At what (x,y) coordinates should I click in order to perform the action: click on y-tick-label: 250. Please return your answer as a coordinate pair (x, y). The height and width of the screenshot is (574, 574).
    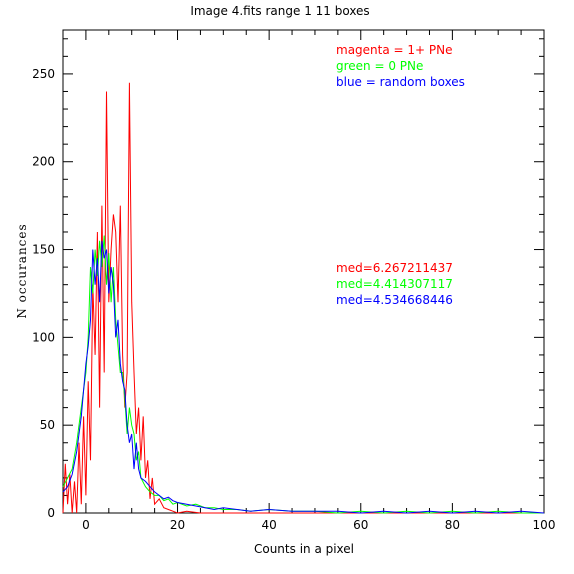
    Looking at the image, I should click on (43, 74).